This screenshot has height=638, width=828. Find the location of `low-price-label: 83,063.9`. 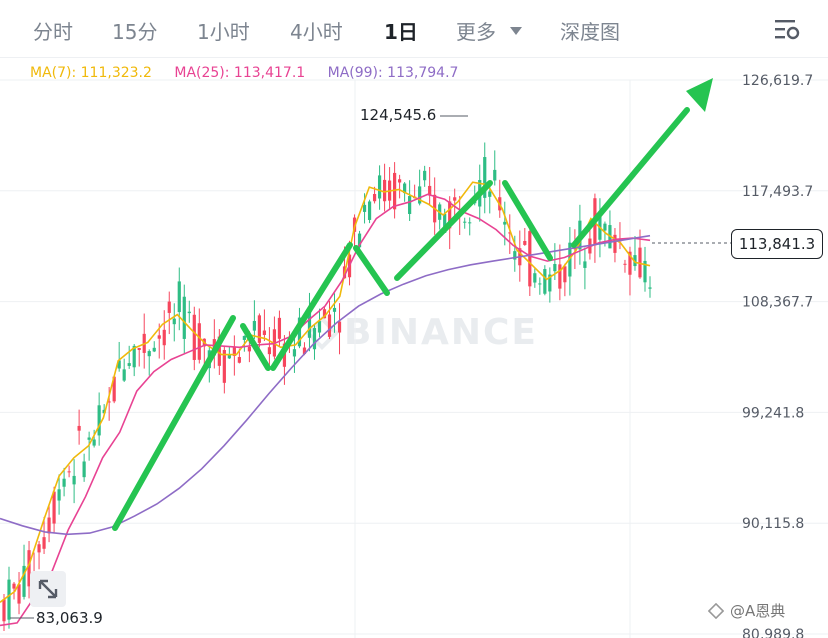

low-price-label: 83,063.9 is located at coordinates (69, 618).